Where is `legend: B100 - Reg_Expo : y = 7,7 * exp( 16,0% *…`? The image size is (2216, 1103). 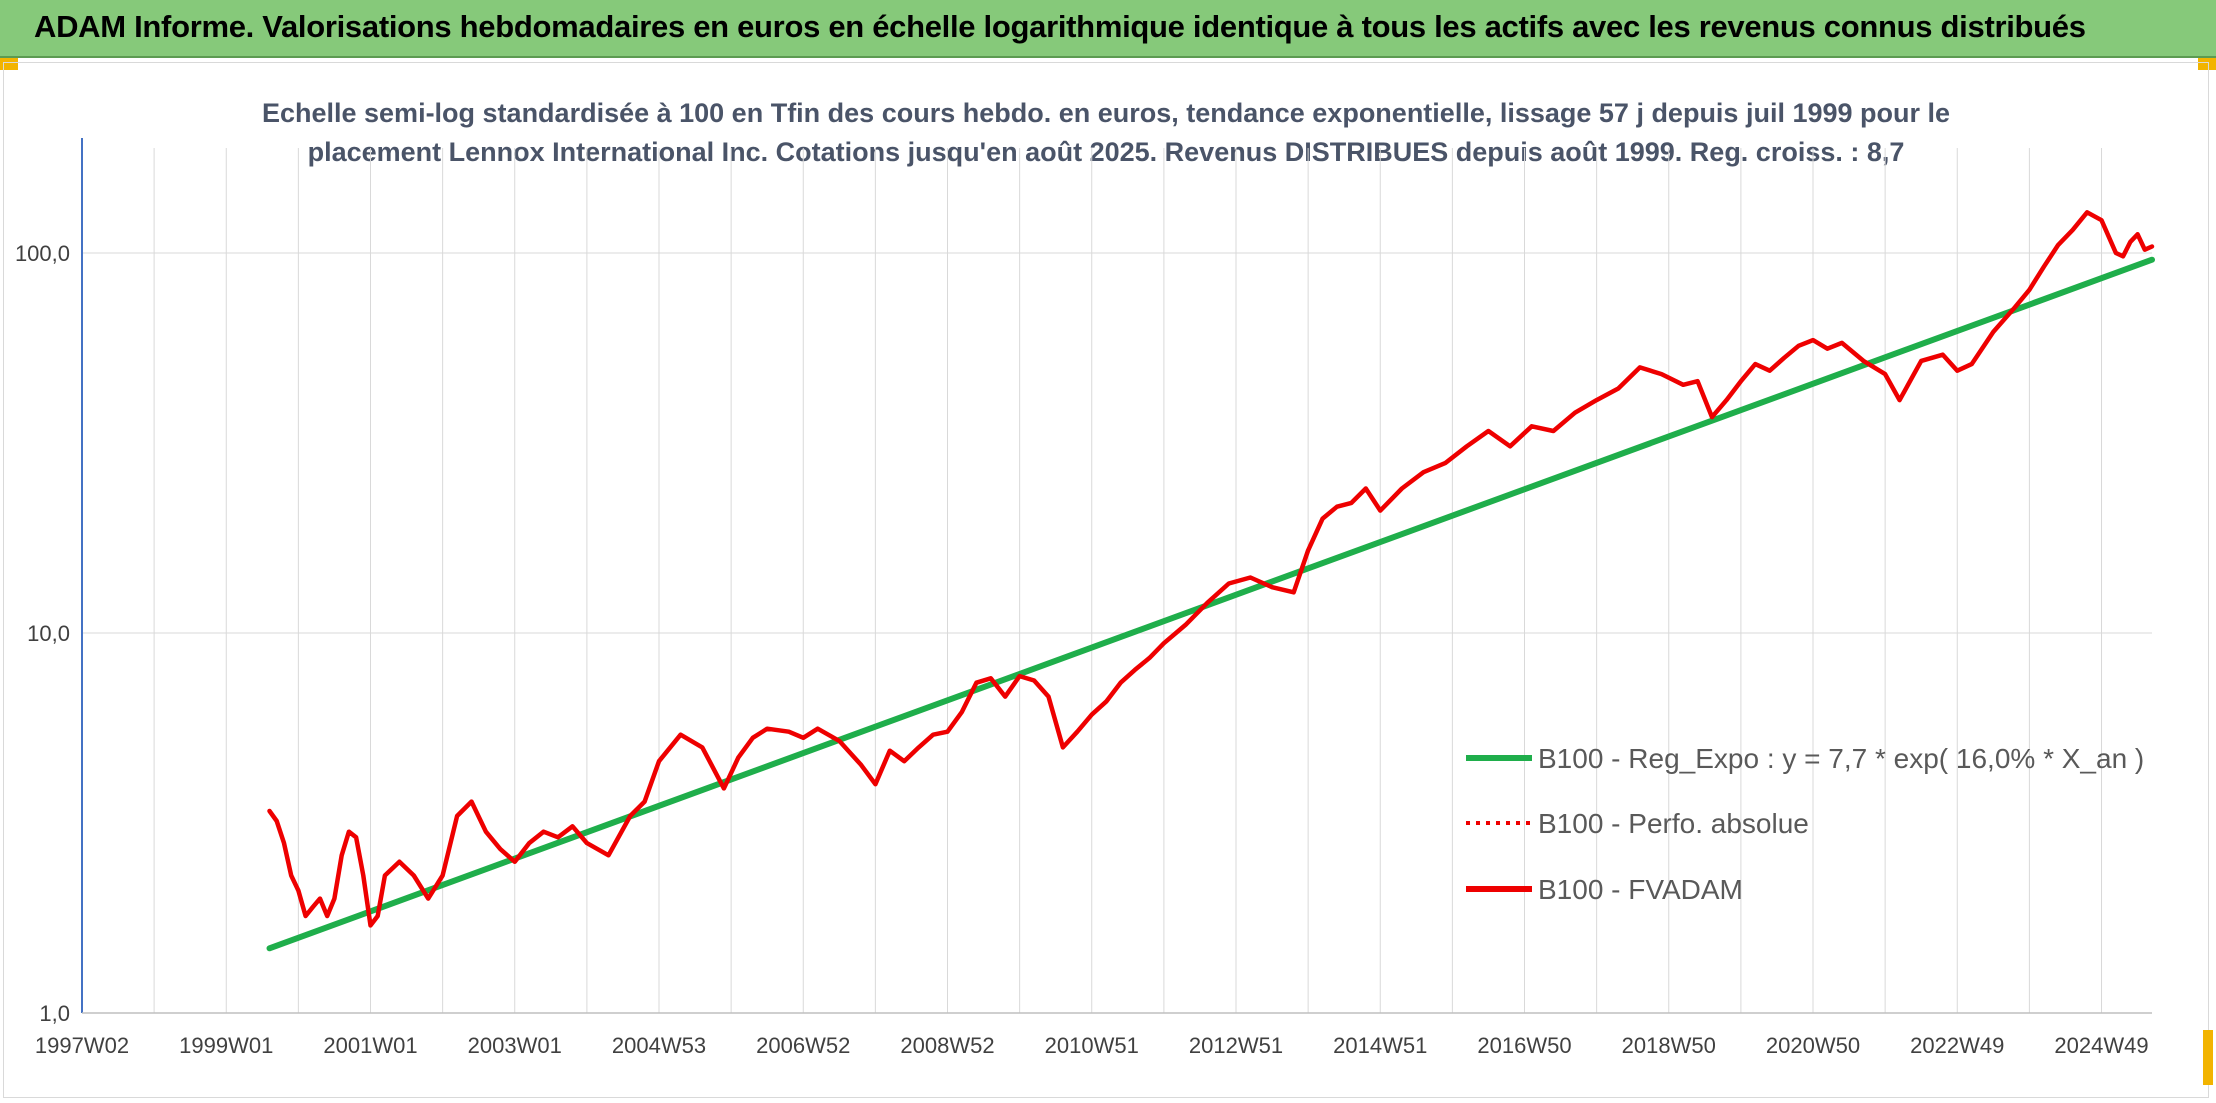
legend: B100 - Reg_Expo : y = 7,7 * exp( 16,0% *… is located at coordinates (1805, 824).